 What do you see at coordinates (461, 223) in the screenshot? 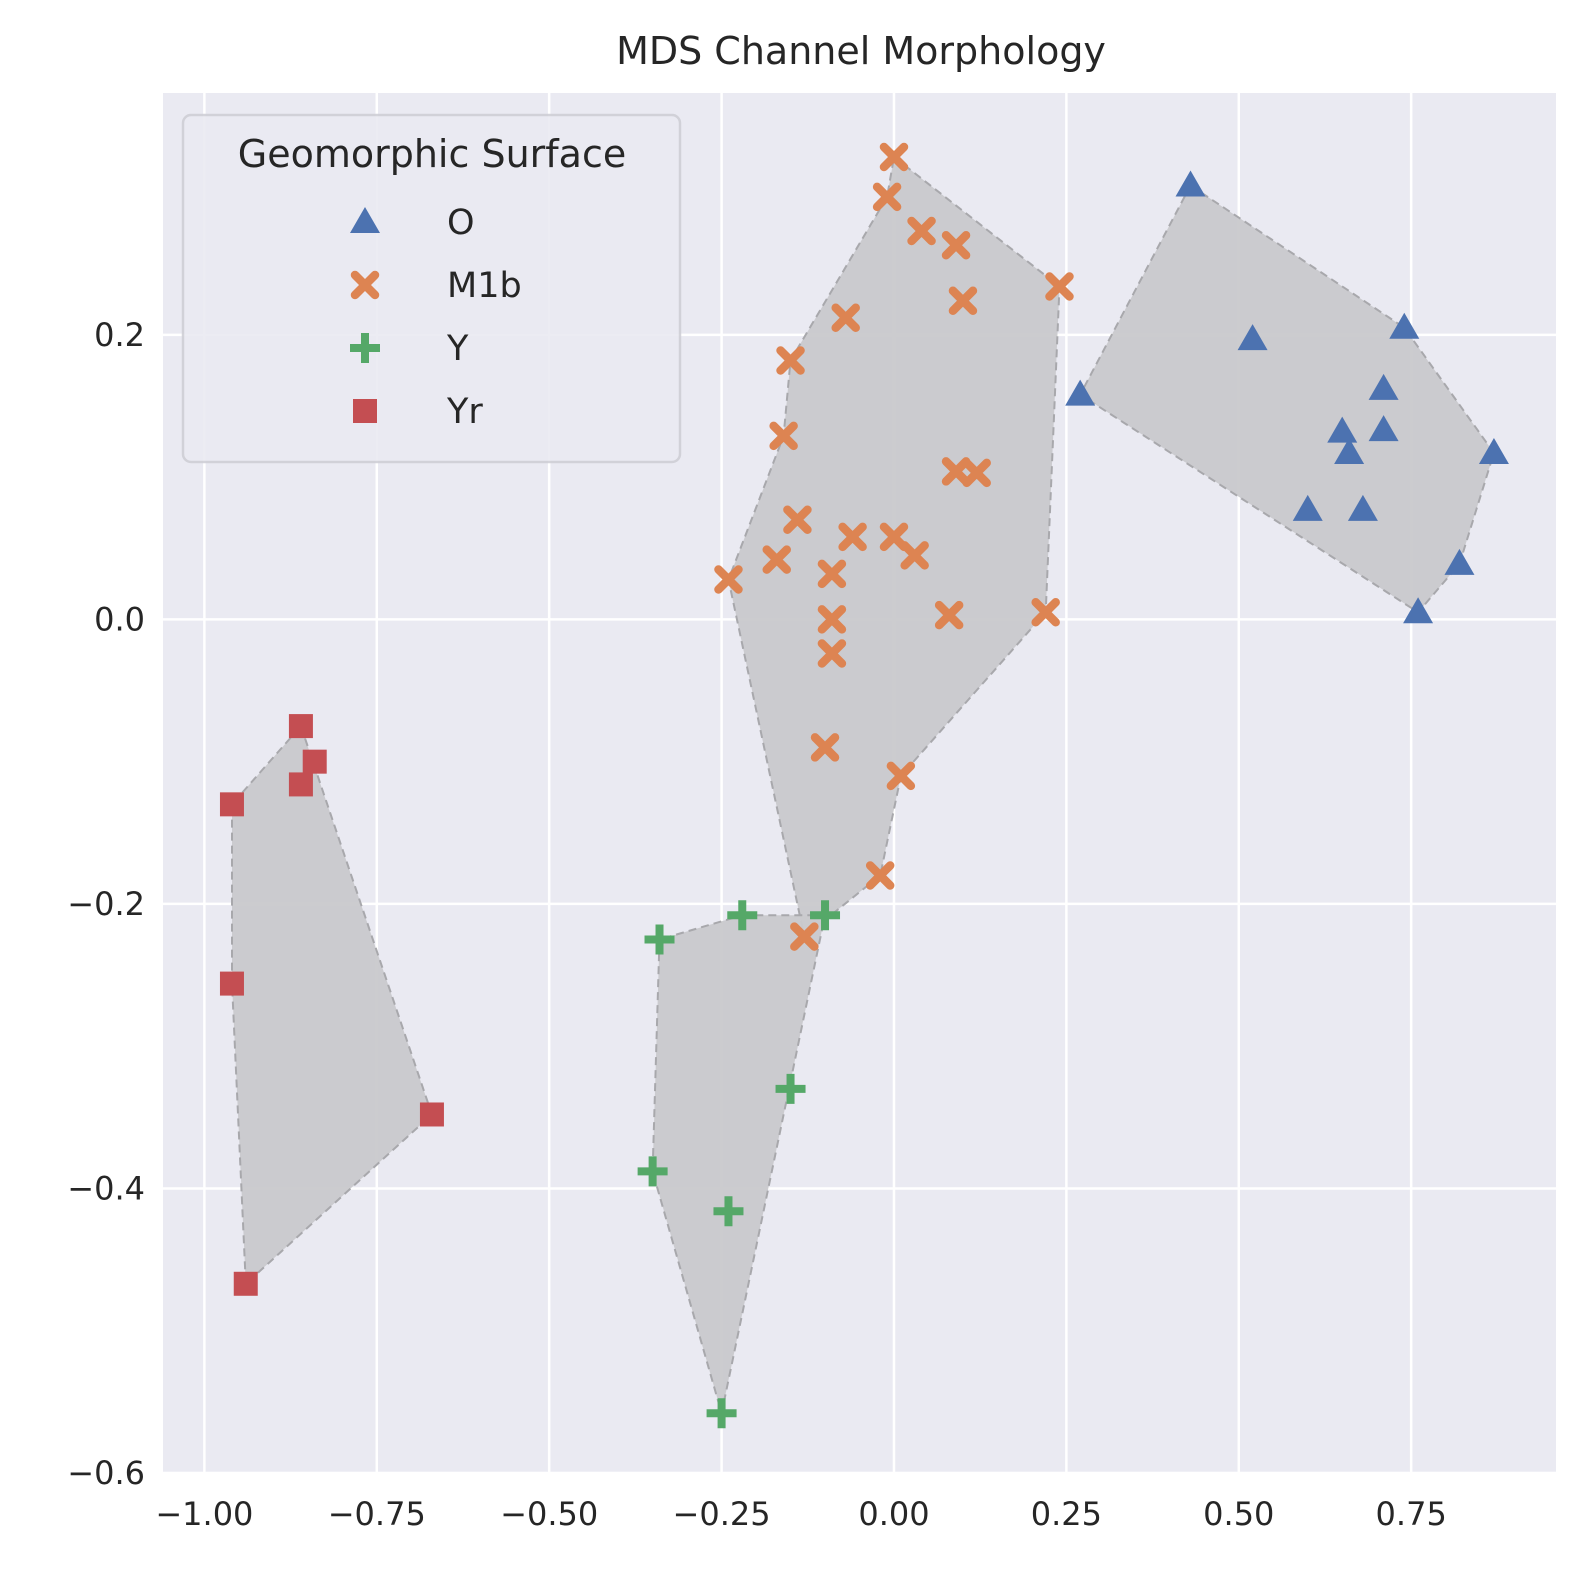
I see `legend-label-o: O` at bounding box center [461, 223].